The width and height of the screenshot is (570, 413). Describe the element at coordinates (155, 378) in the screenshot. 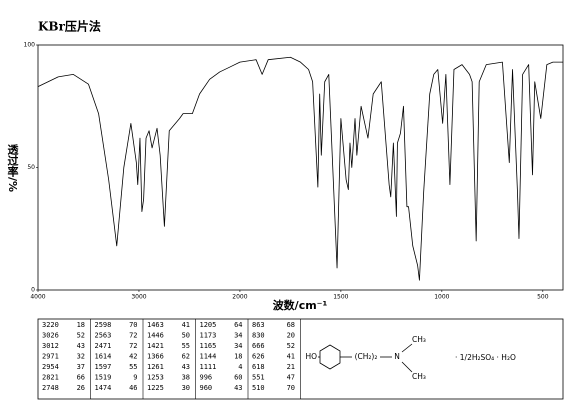

I see `wavenumber: 1253` at that location.